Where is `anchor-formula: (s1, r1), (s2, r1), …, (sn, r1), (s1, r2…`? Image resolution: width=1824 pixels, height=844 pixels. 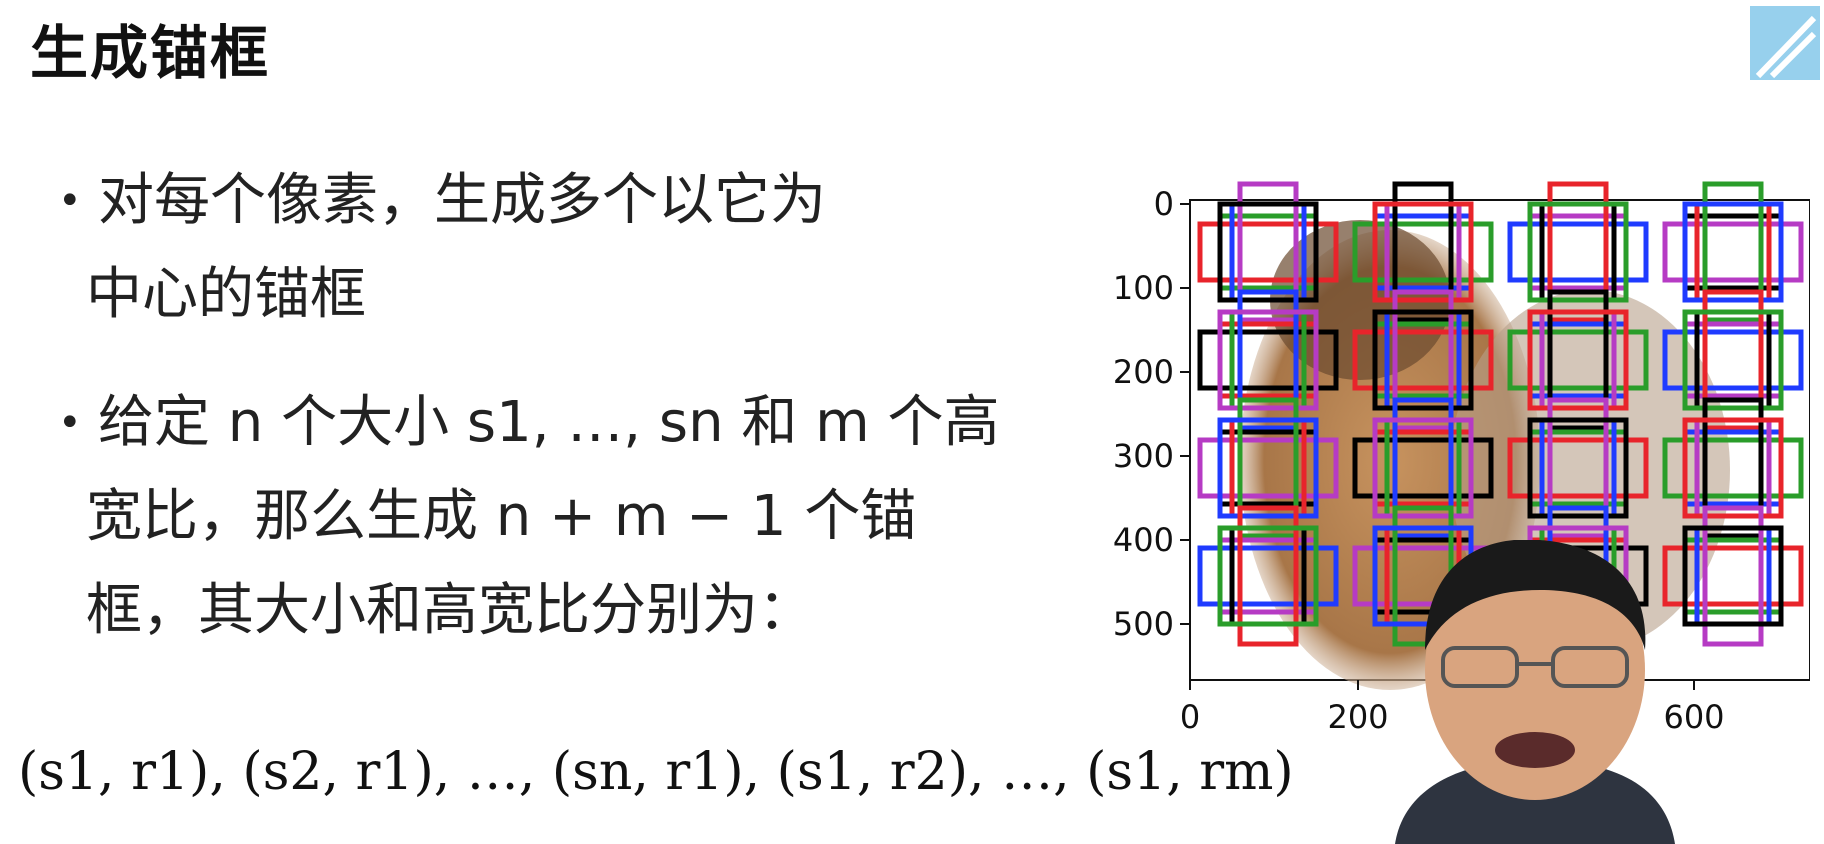
anchor-formula: (s1, r1), (s2, r1), …, (sn, r1), (s1, r2… is located at coordinates (656, 772).